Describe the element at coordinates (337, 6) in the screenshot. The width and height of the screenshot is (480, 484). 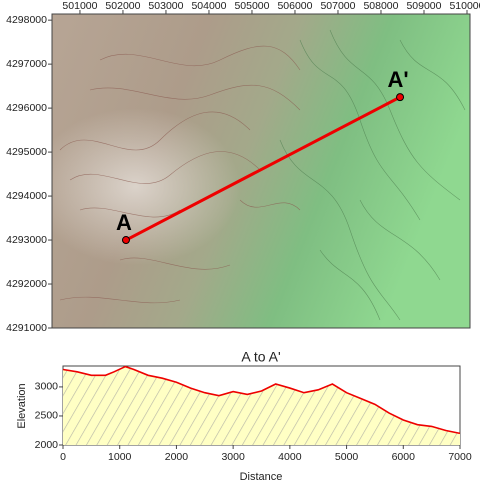
I see `x-tick-label: 507000` at that location.